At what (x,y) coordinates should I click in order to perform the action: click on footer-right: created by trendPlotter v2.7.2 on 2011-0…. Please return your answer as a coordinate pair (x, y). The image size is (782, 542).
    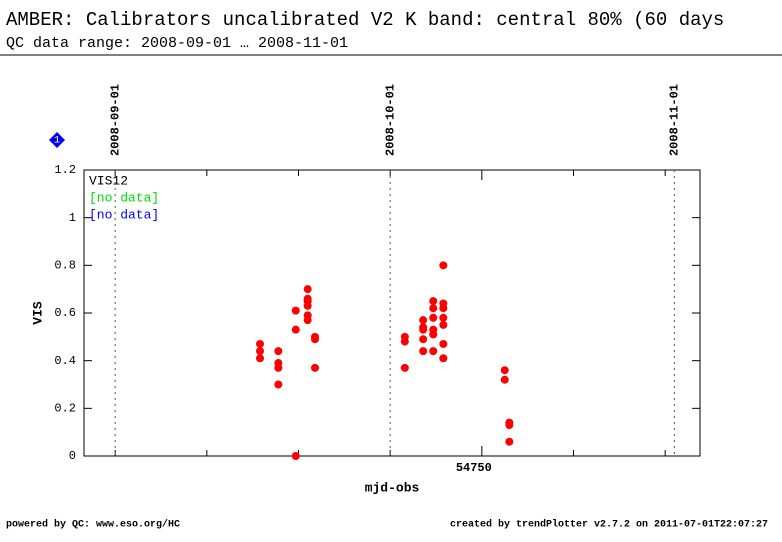
    Looking at the image, I should click on (609, 525).